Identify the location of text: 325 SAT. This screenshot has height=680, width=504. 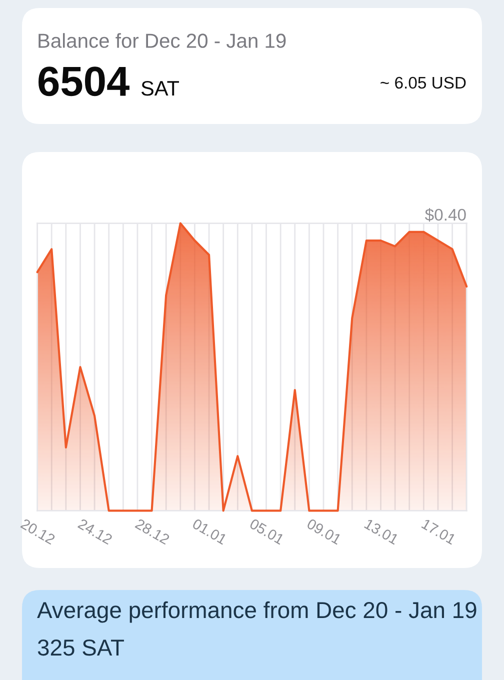
(81, 648).